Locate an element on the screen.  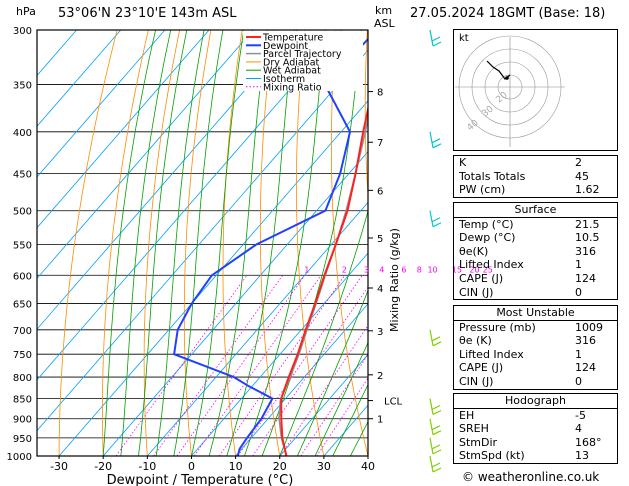
pressure-tick-label: 950 is located at coordinates (22, 439).